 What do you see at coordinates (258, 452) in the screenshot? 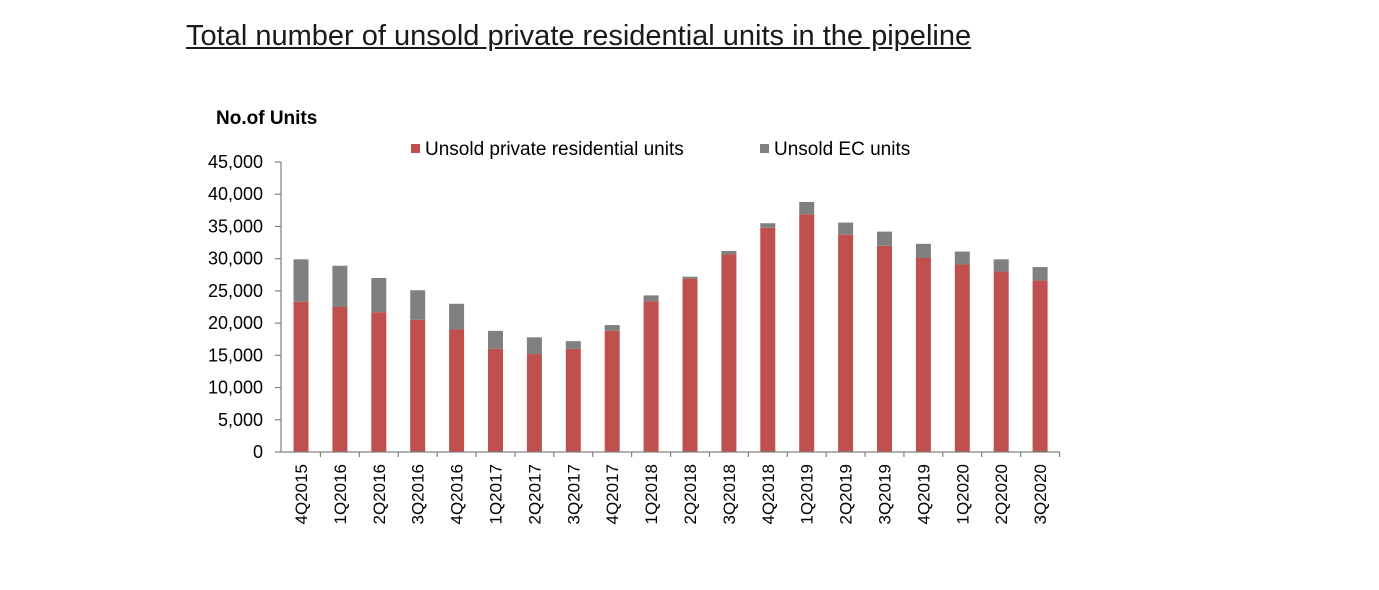
I see `y-tick-label: 0` at bounding box center [258, 452].